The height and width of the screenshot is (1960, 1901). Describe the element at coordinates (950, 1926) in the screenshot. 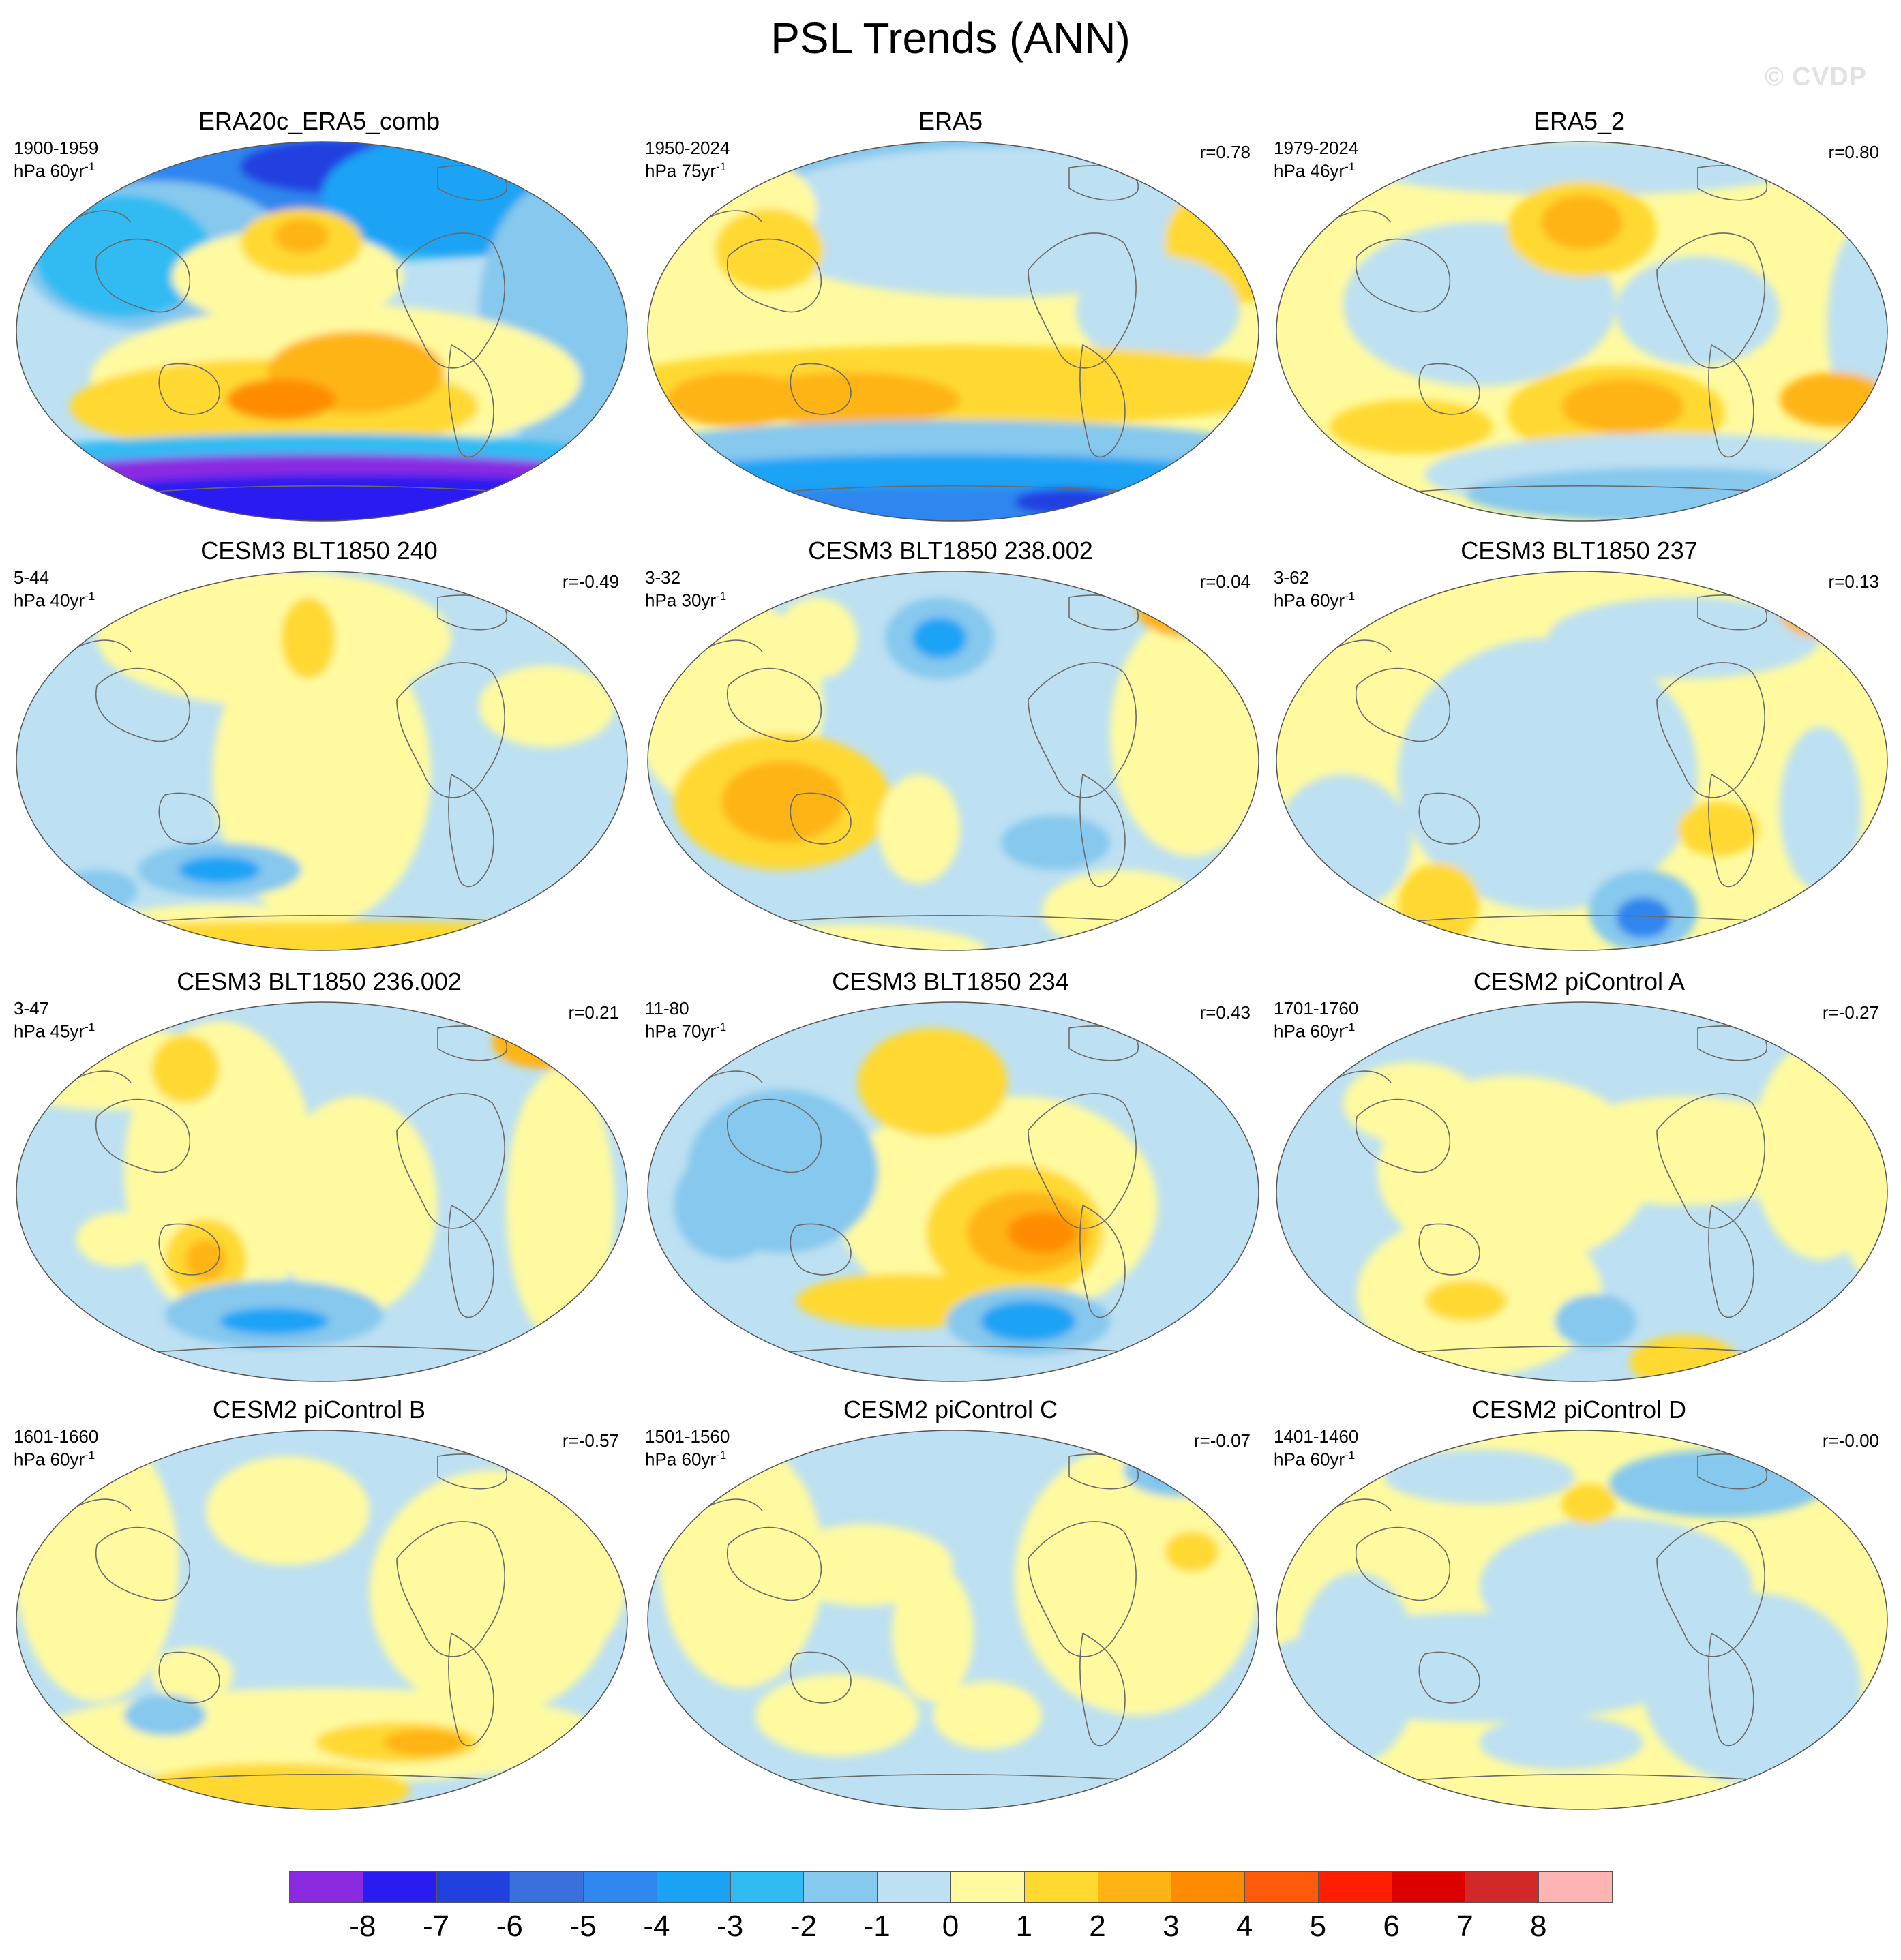

I see `colorbar-tick-label: 0` at that location.